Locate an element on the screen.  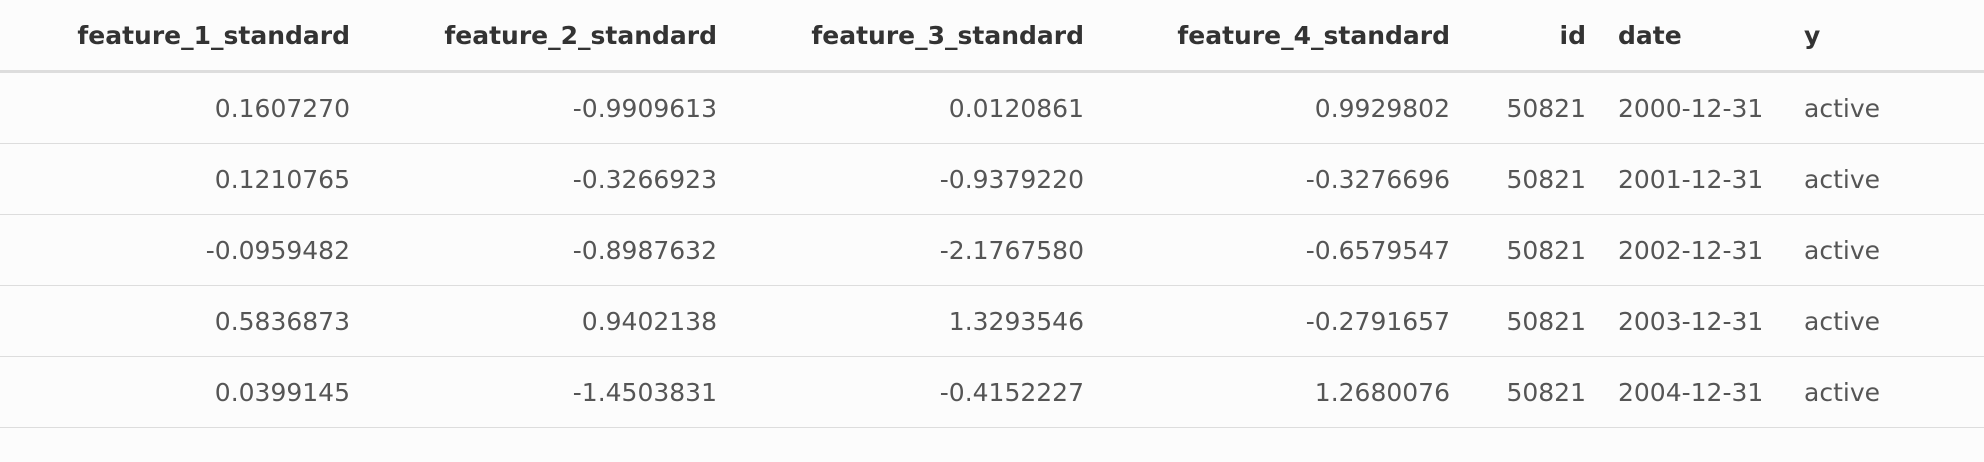
cell-feature-3: -0.4152227 is located at coordinates (900, 392).